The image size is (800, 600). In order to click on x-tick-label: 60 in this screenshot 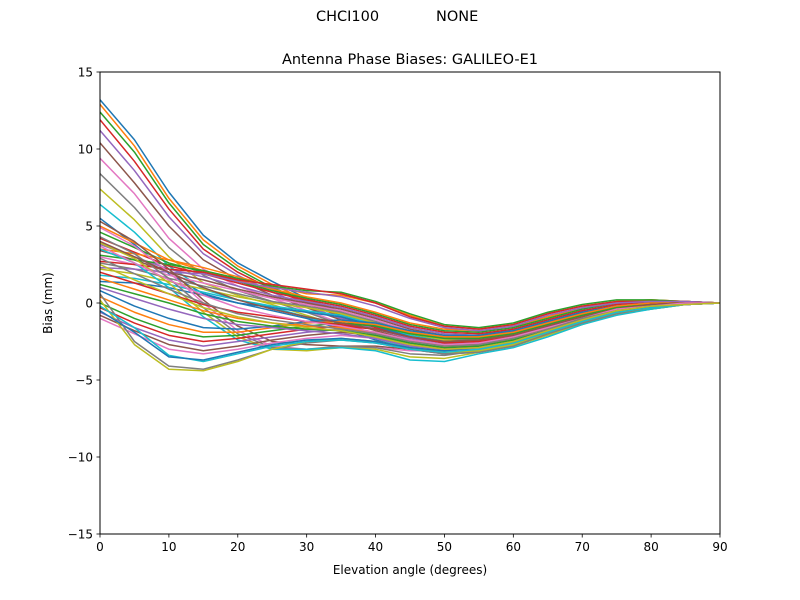, I will do `click(513, 547)`.